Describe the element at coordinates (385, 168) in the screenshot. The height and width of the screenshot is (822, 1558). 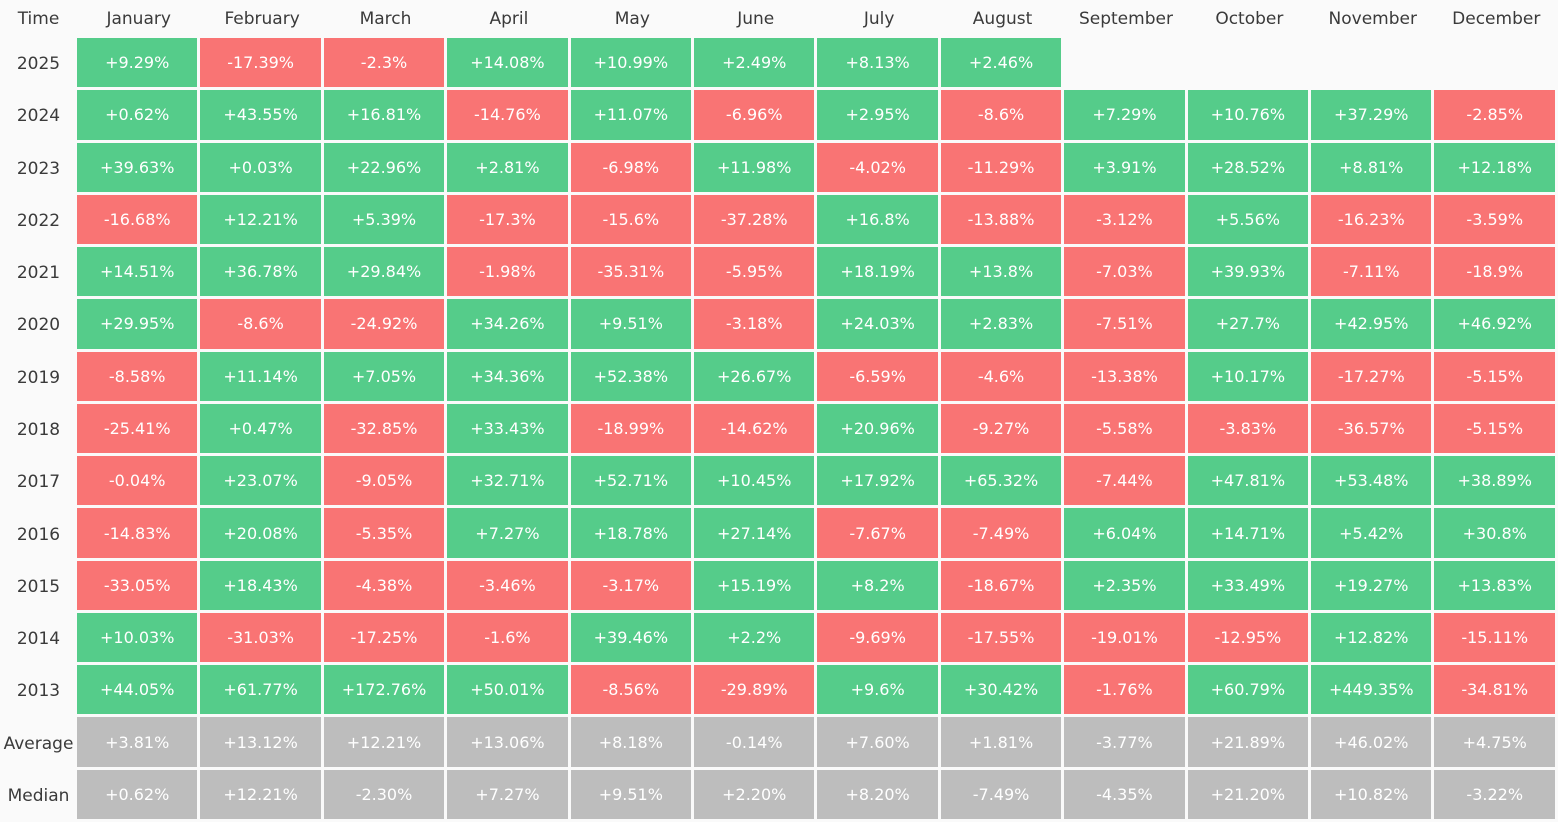
I see `return-cell: +22.96%` at that location.